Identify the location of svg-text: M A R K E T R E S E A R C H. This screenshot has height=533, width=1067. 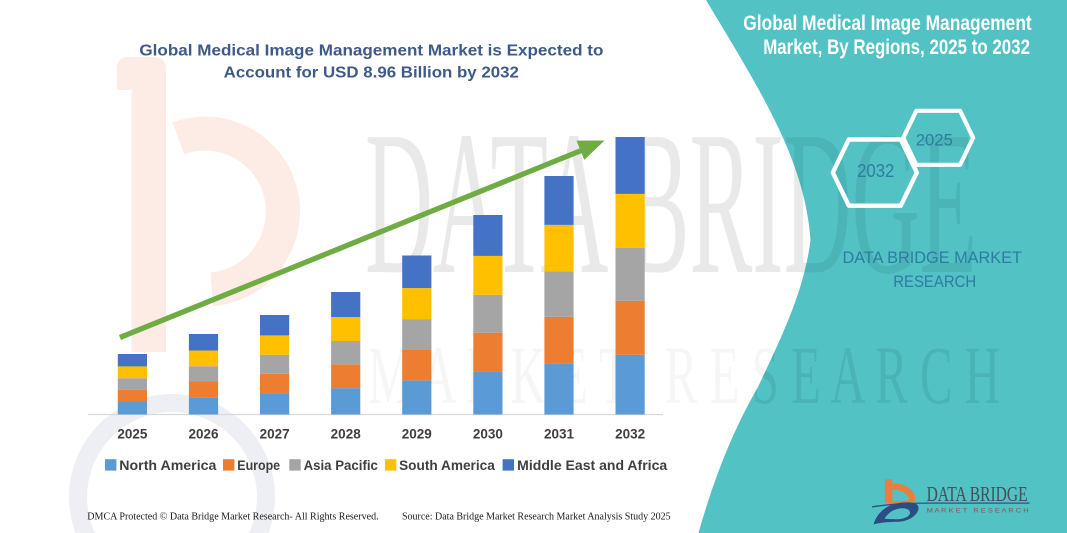
(978, 511).